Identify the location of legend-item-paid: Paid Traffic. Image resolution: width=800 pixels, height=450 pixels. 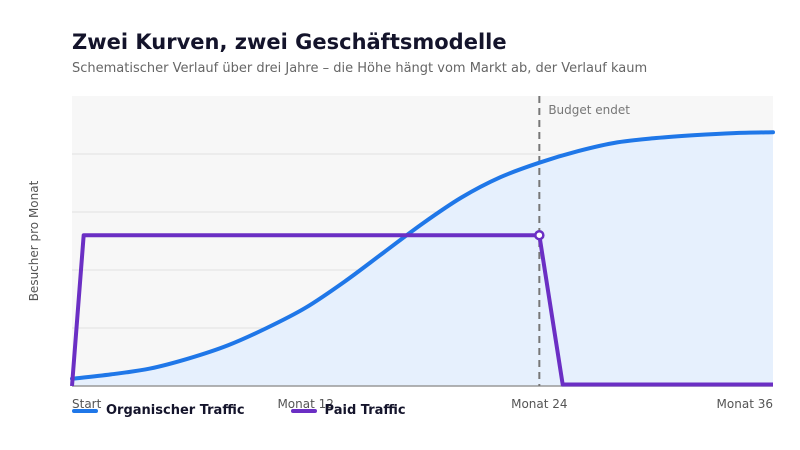
(348, 410).